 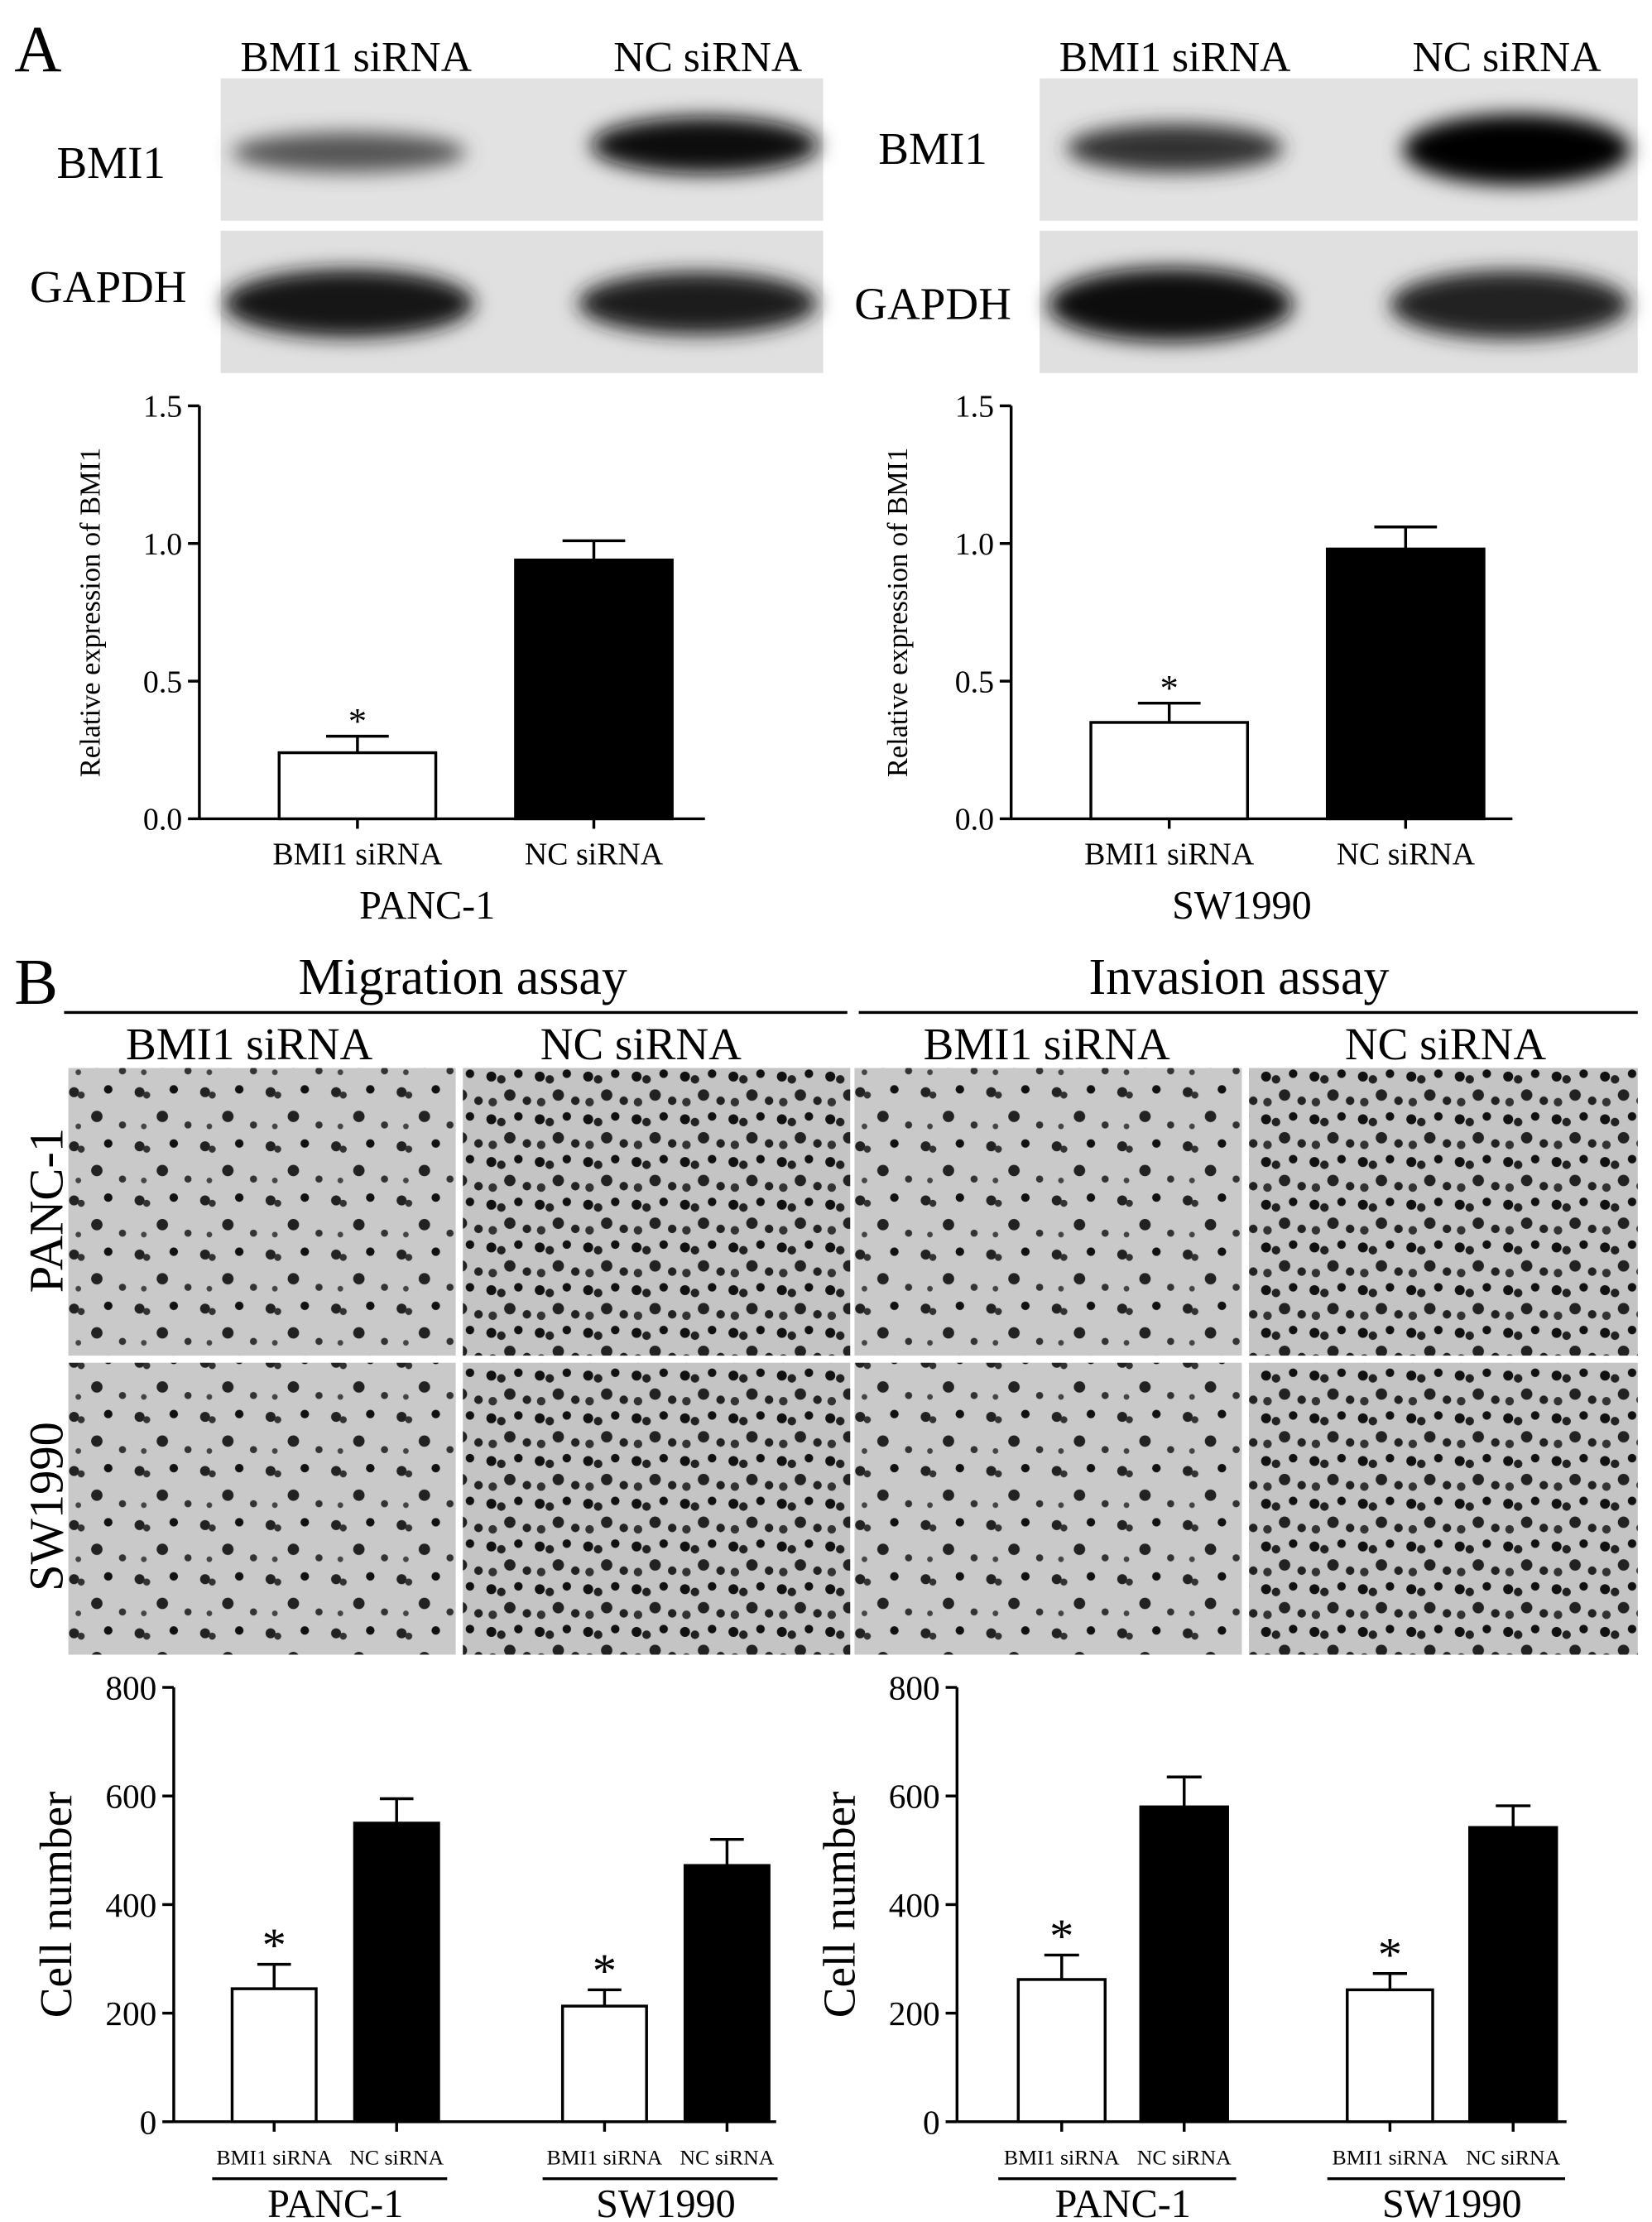 I want to click on image-row-label: SW1990, so click(x=47, y=1506).